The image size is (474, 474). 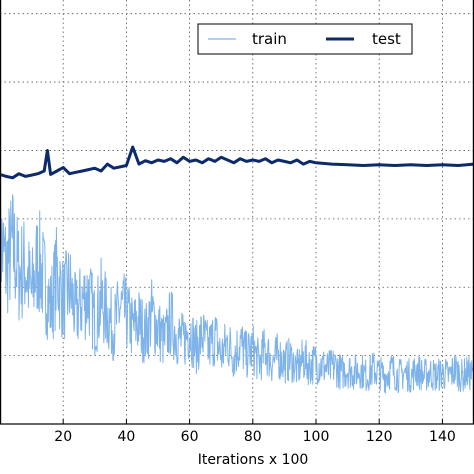 I want to click on test-series, so click(x=237, y=162).